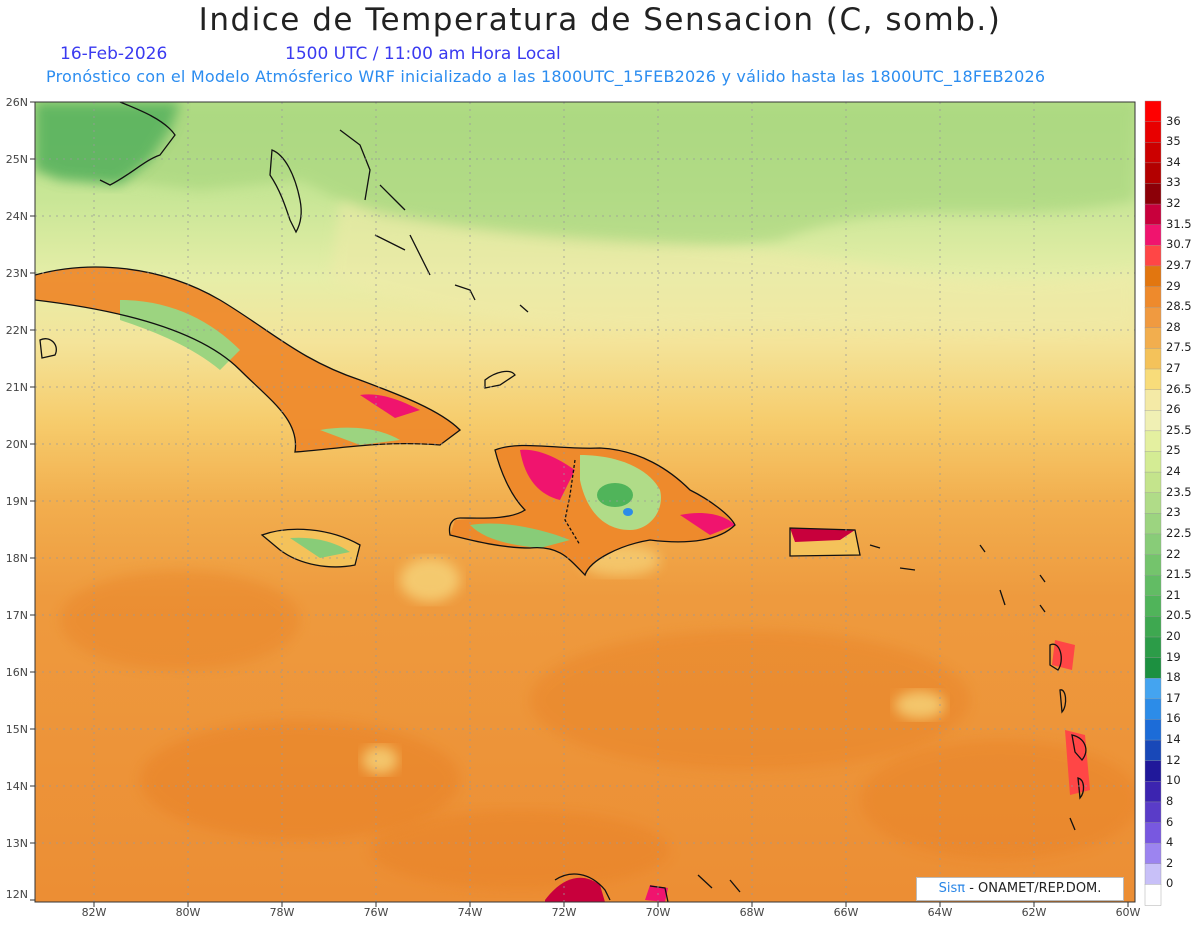 The width and height of the screenshot is (1200, 927). Describe the element at coordinates (16, 558) in the screenshot. I see `lat-label: 18N` at that location.